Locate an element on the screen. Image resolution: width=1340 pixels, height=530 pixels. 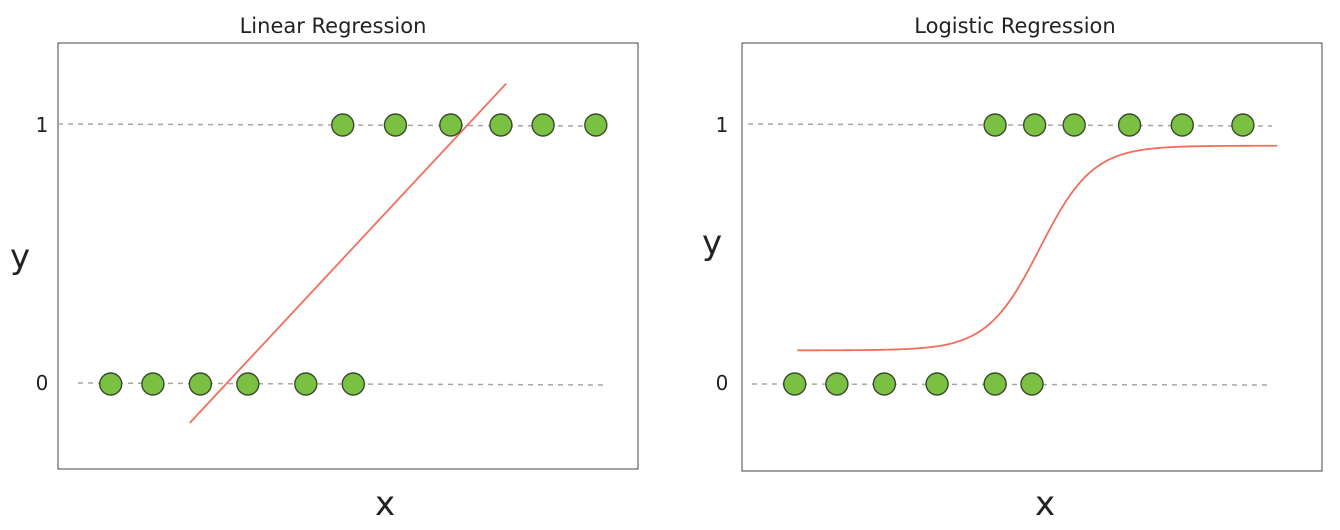
logistic-guide-y0 is located at coordinates (1010, 384).